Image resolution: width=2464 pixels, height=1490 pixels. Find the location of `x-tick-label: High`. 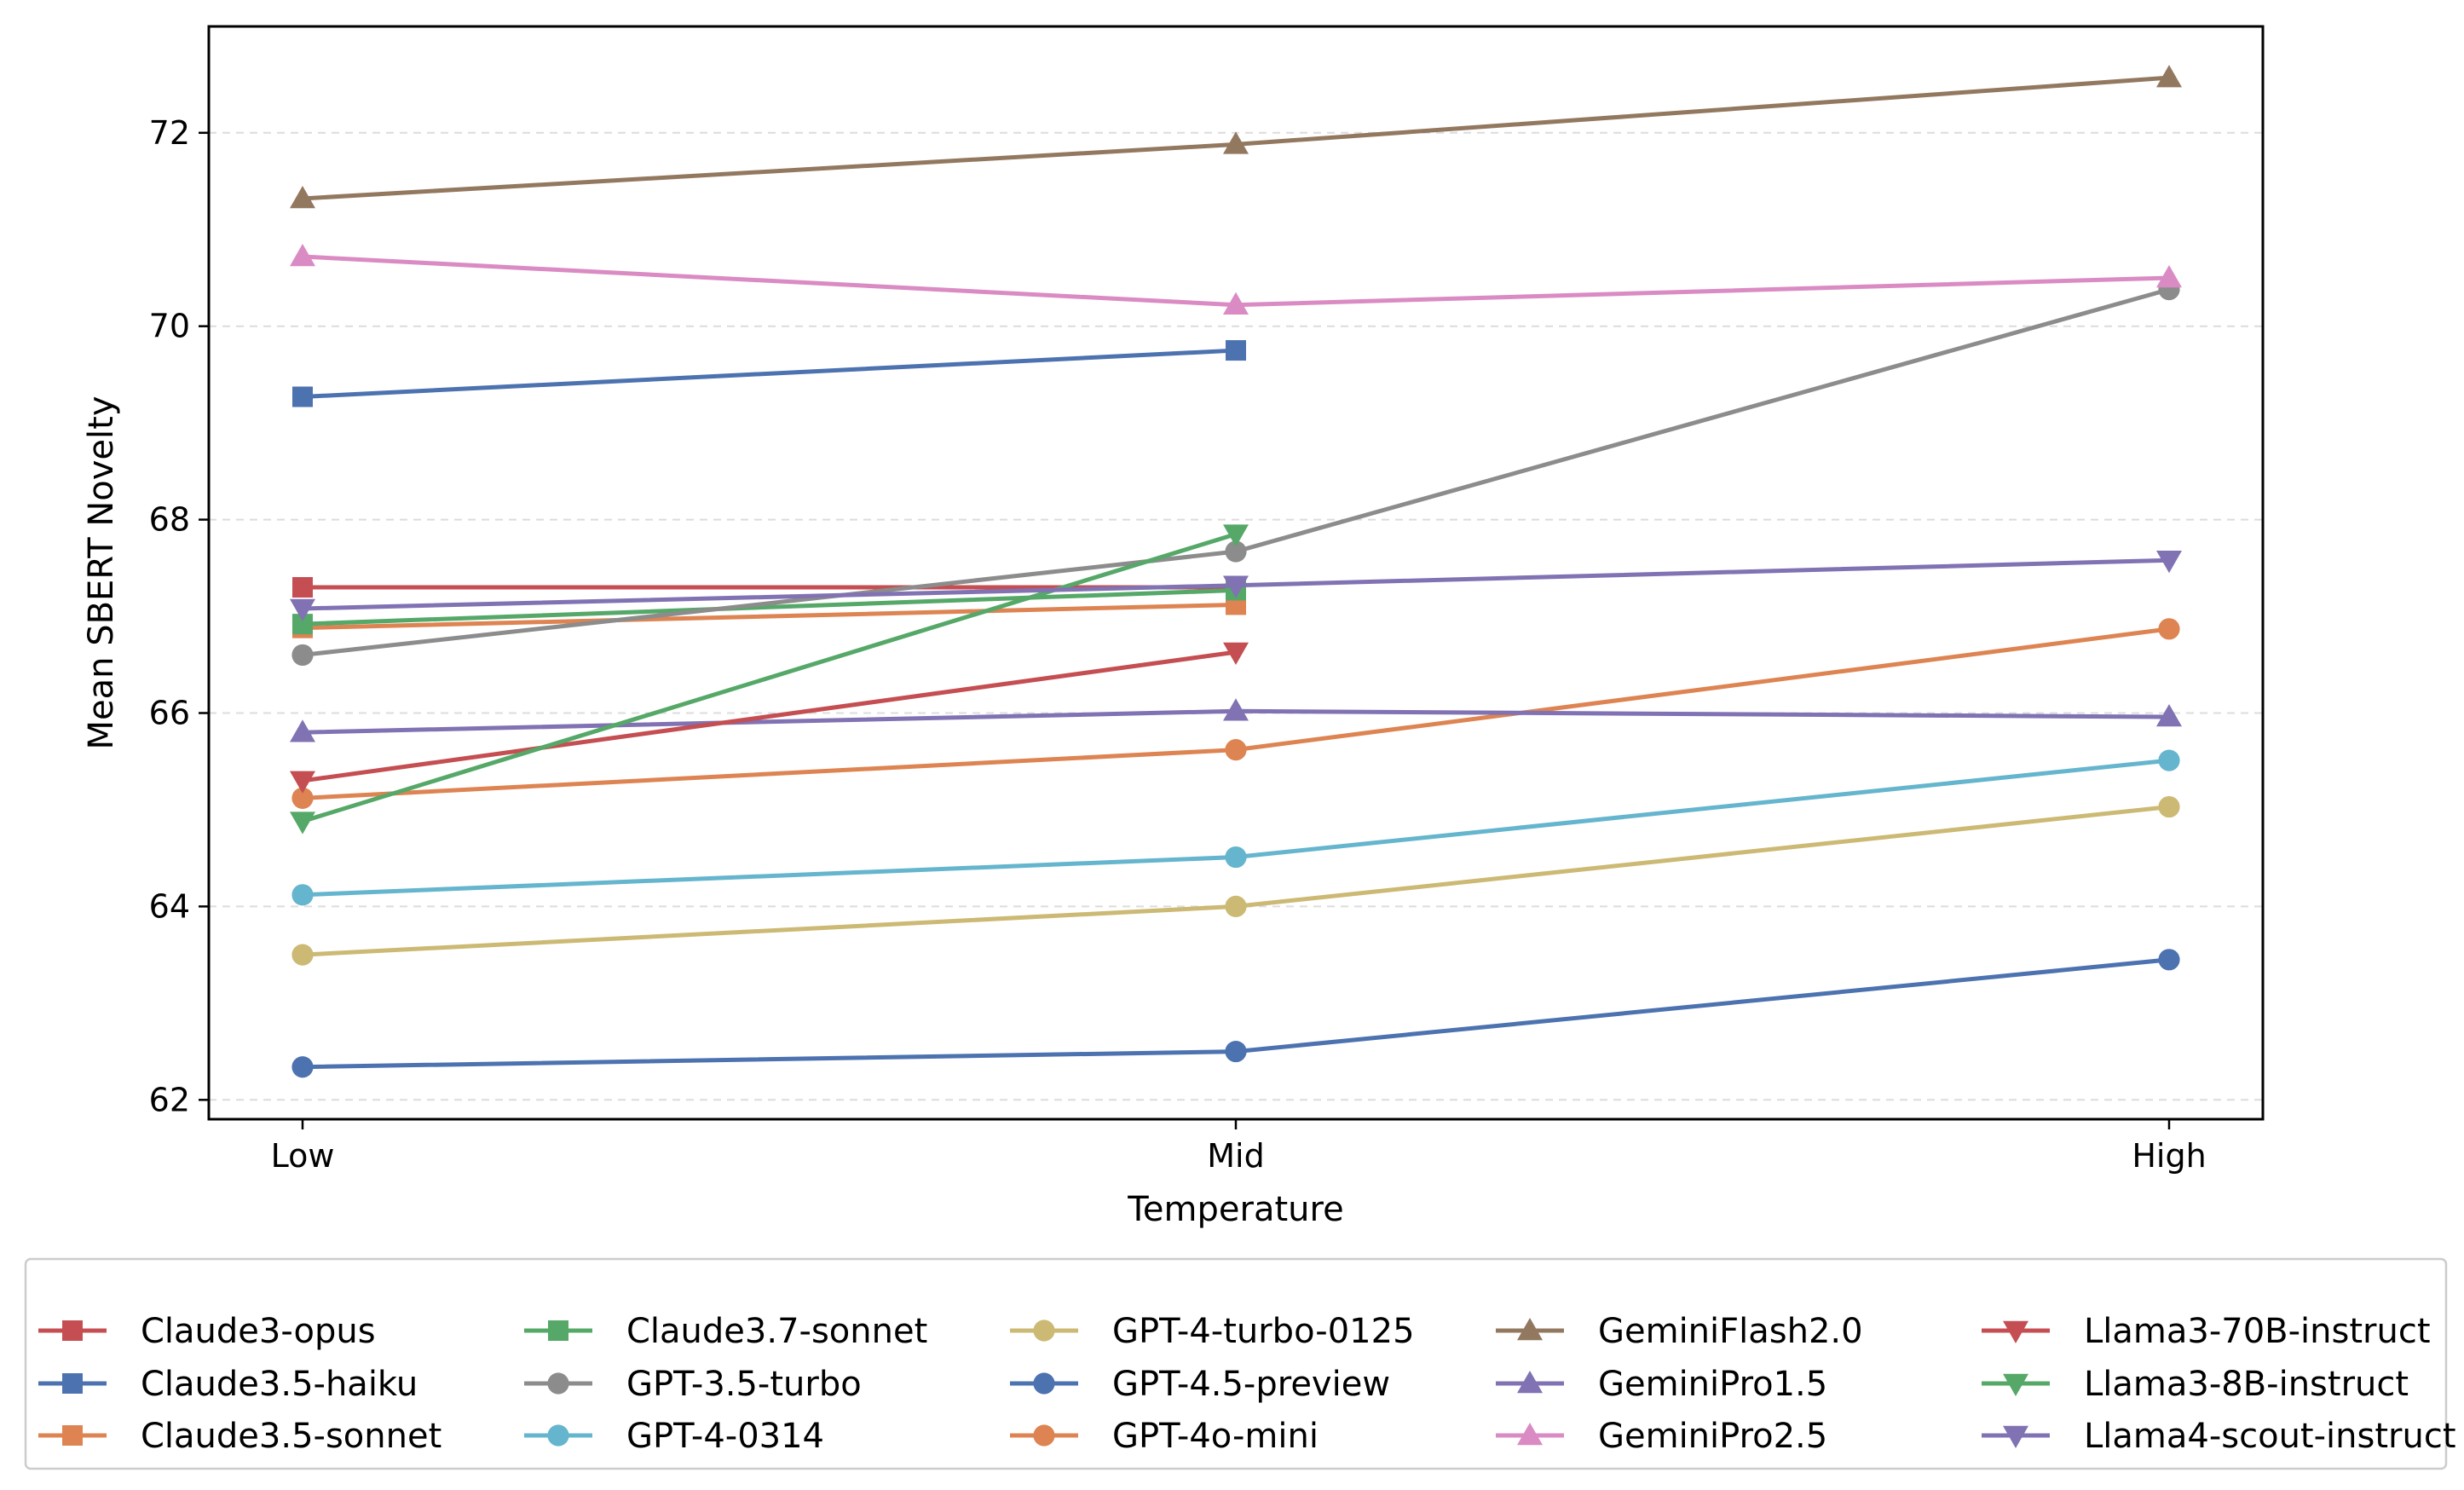

x-tick-label: High is located at coordinates (2169, 1156).